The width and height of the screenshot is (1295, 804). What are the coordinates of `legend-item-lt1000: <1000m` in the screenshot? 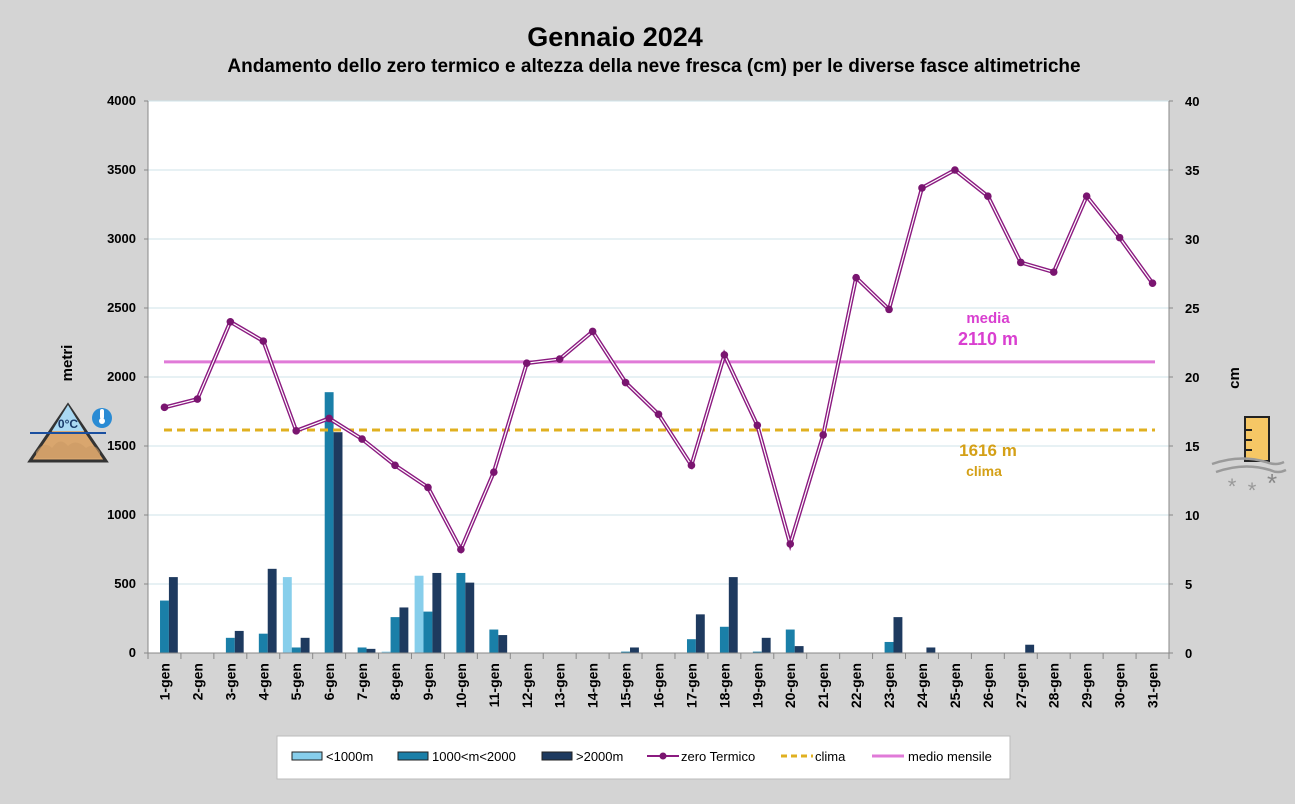 It's located at (332, 756).